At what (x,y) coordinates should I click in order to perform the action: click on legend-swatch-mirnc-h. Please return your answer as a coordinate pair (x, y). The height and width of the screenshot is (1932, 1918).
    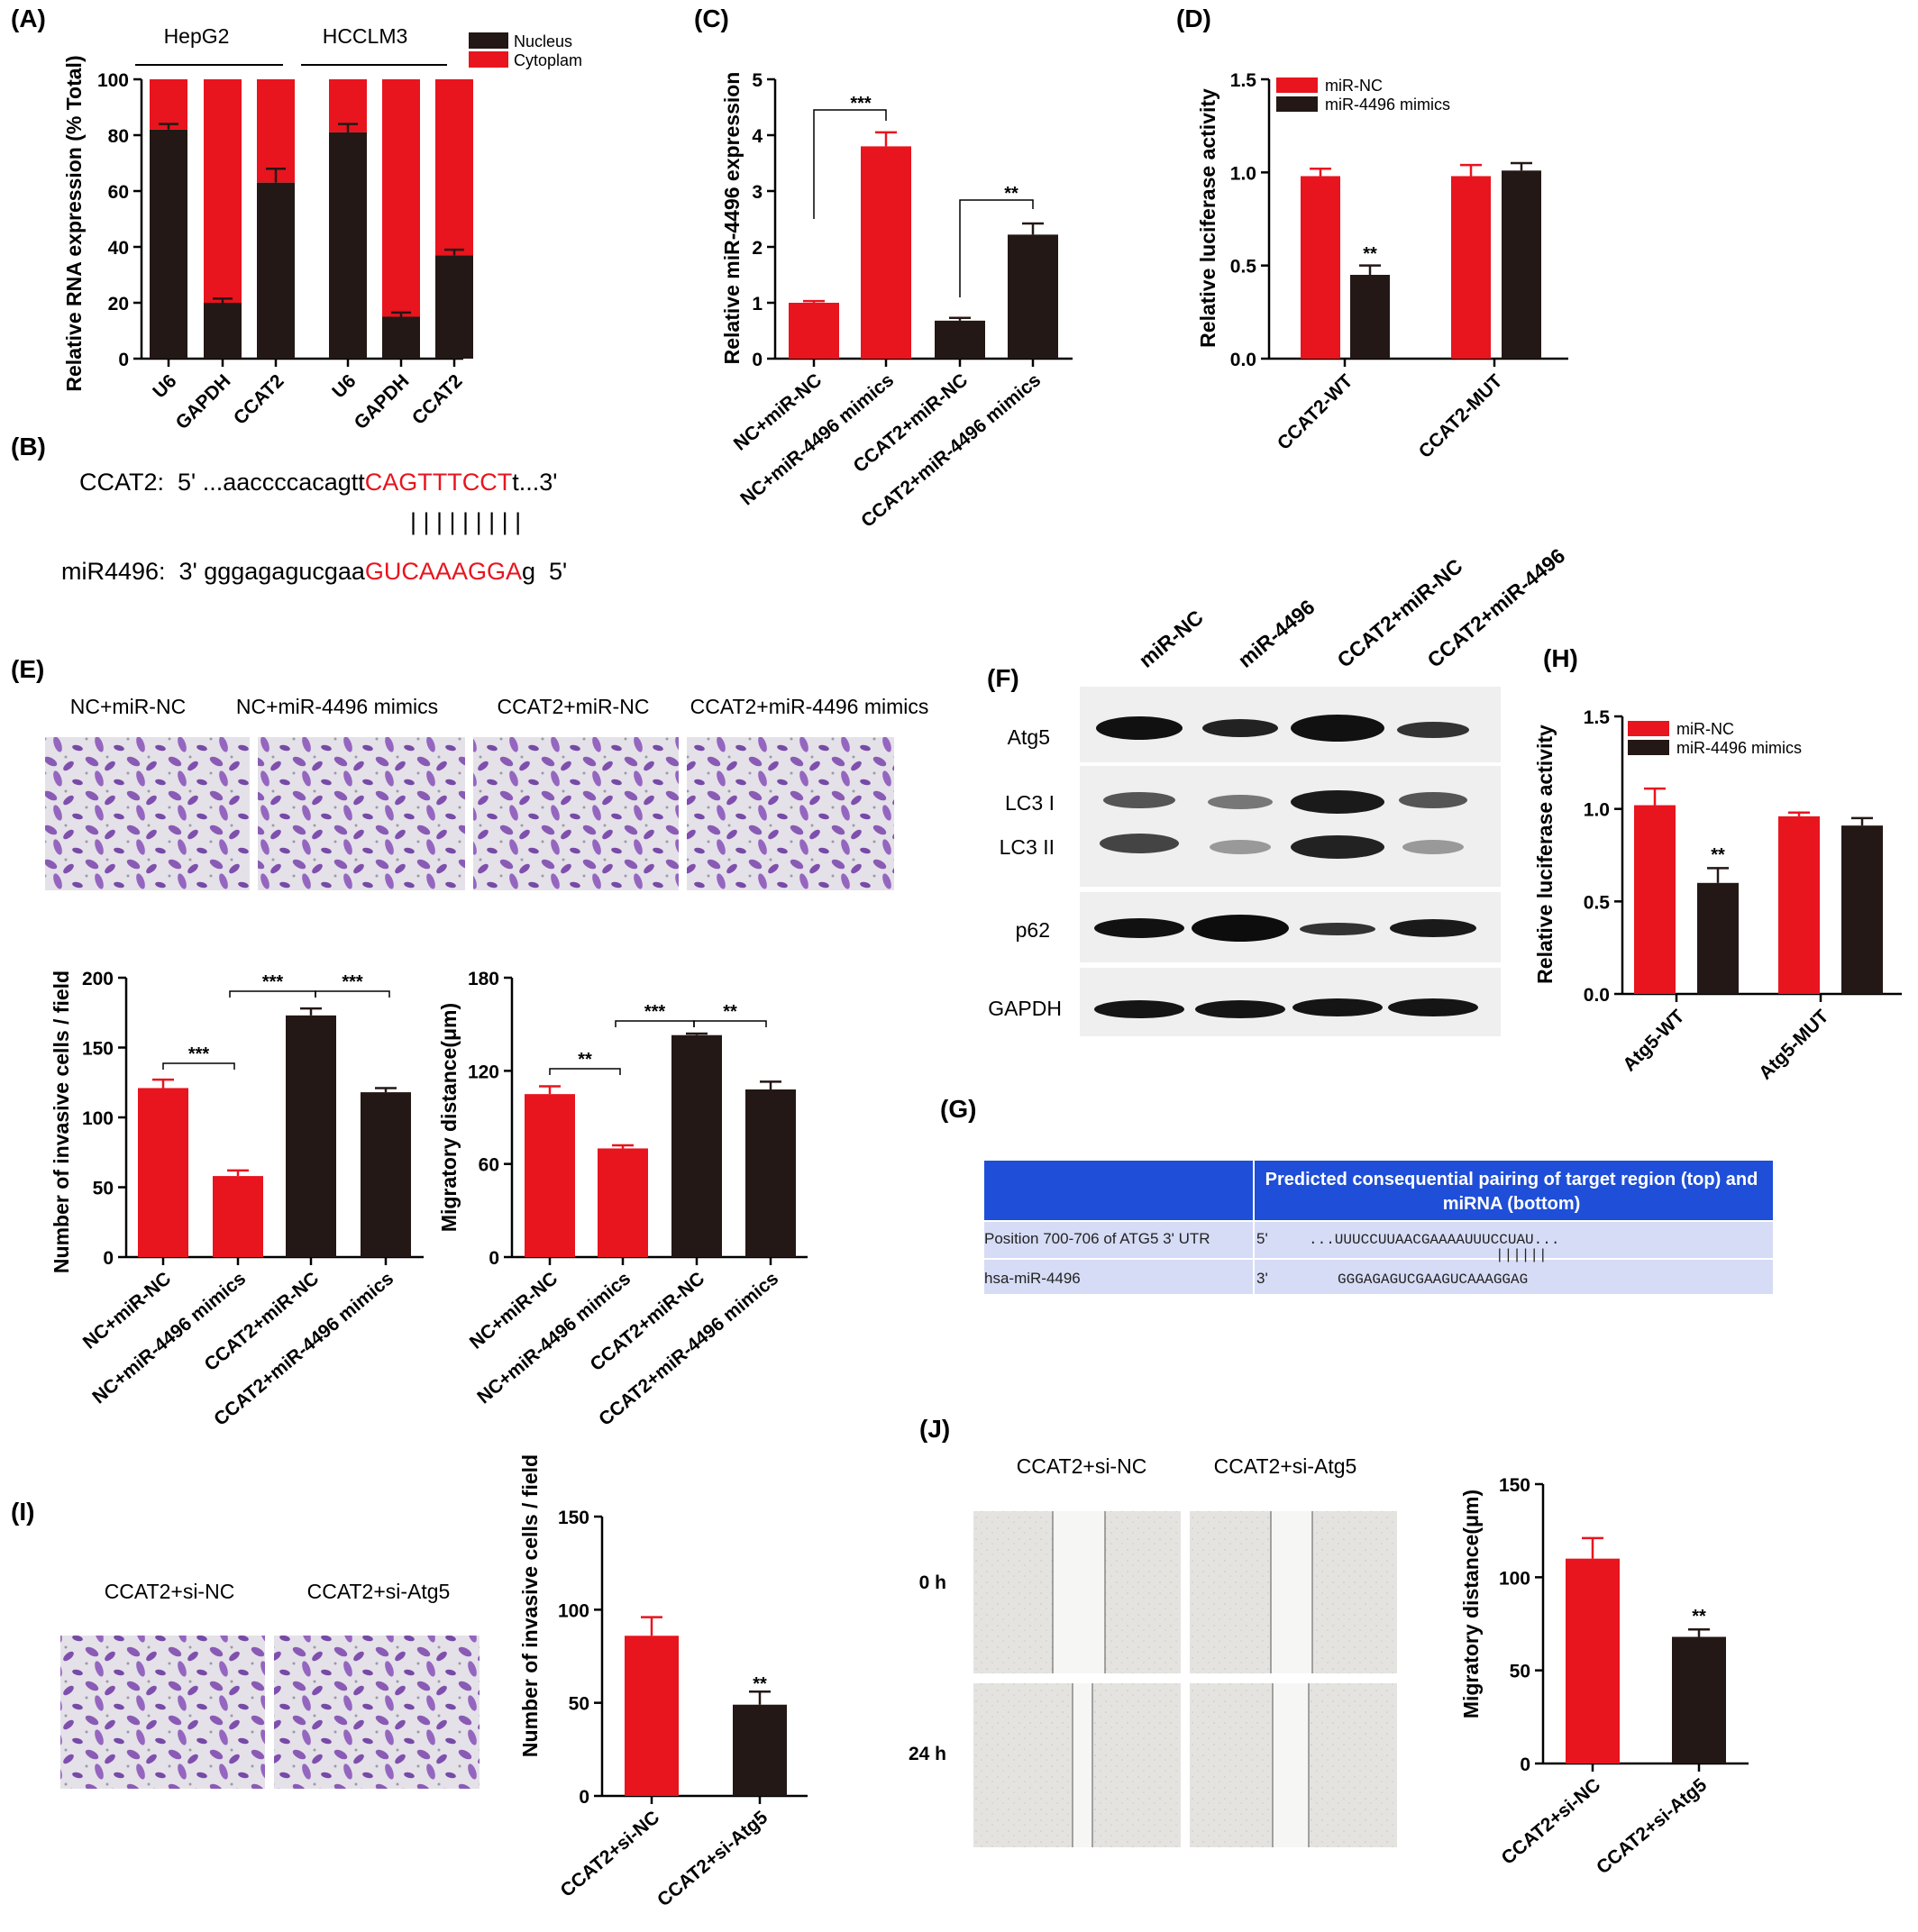
    Looking at the image, I should click on (1648, 728).